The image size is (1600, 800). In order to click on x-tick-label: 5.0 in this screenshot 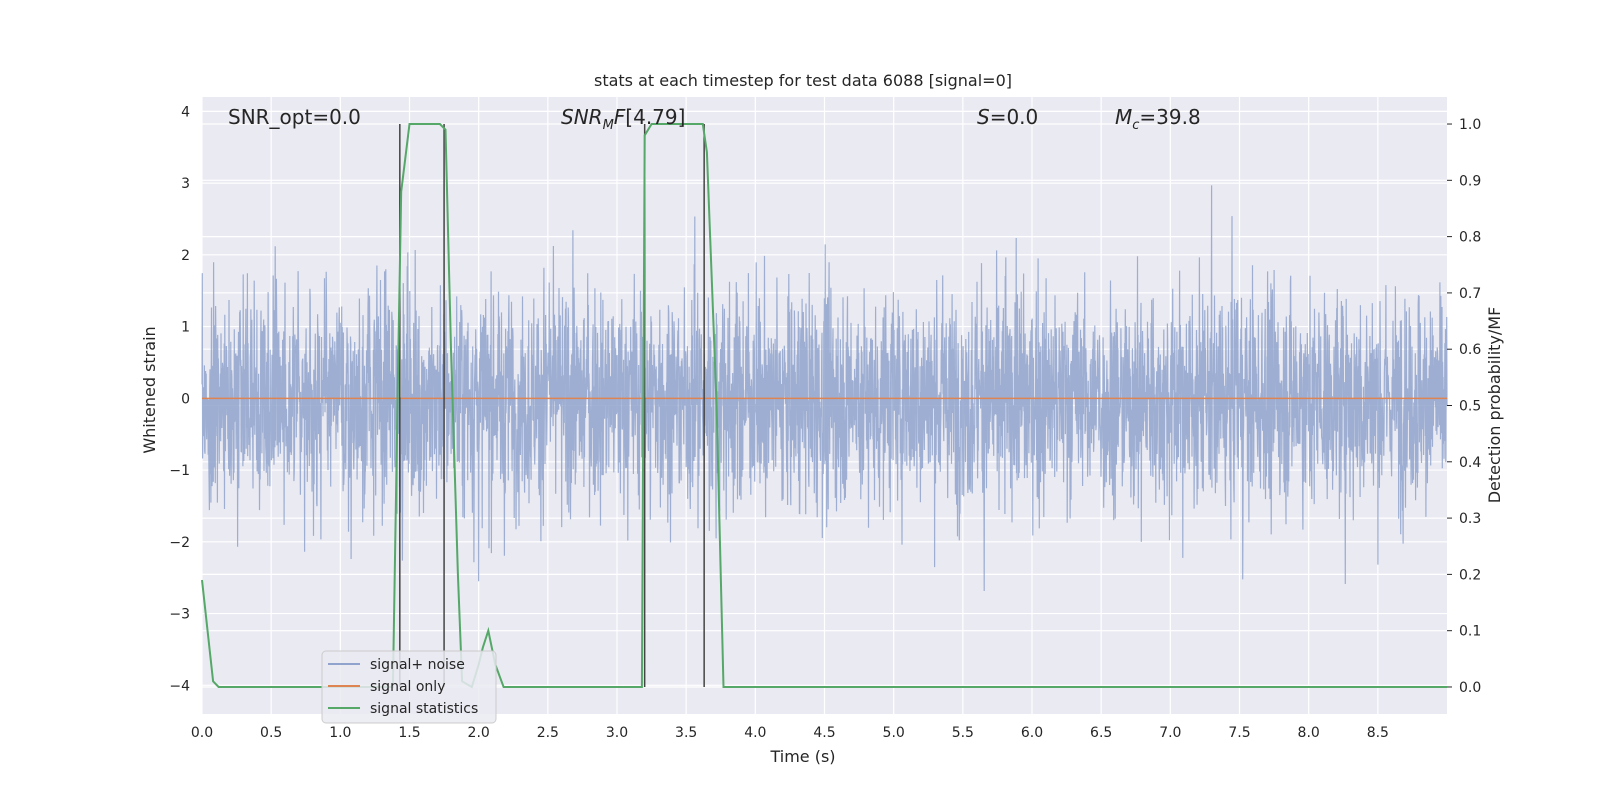, I will do `click(894, 733)`.